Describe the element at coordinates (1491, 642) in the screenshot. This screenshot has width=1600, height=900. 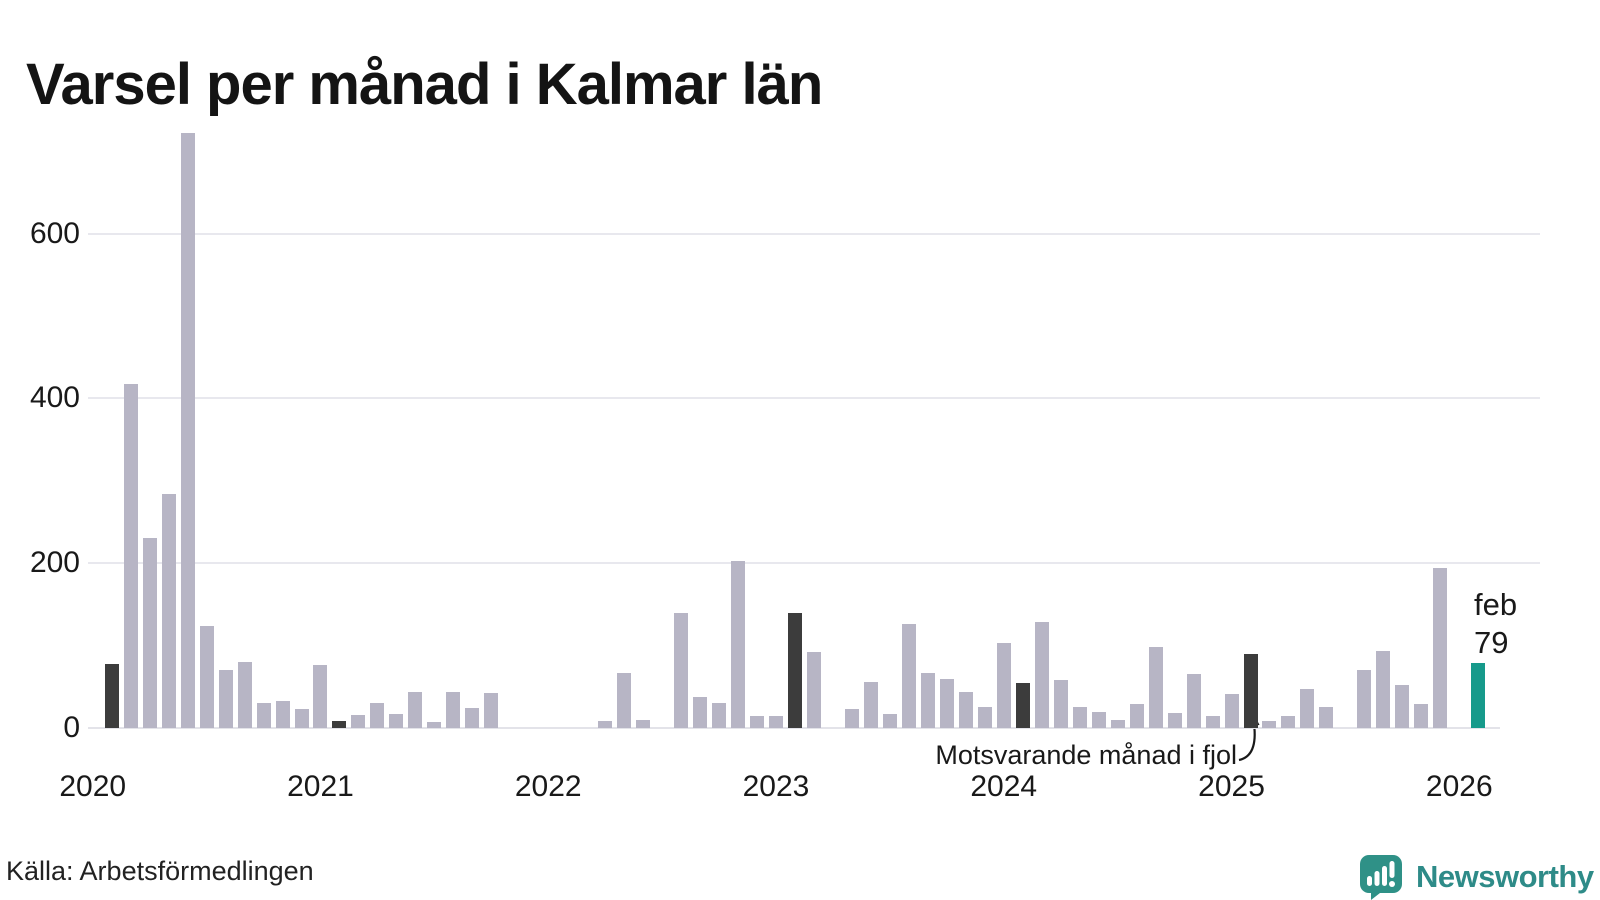
I see `current-month-value: 79` at that location.